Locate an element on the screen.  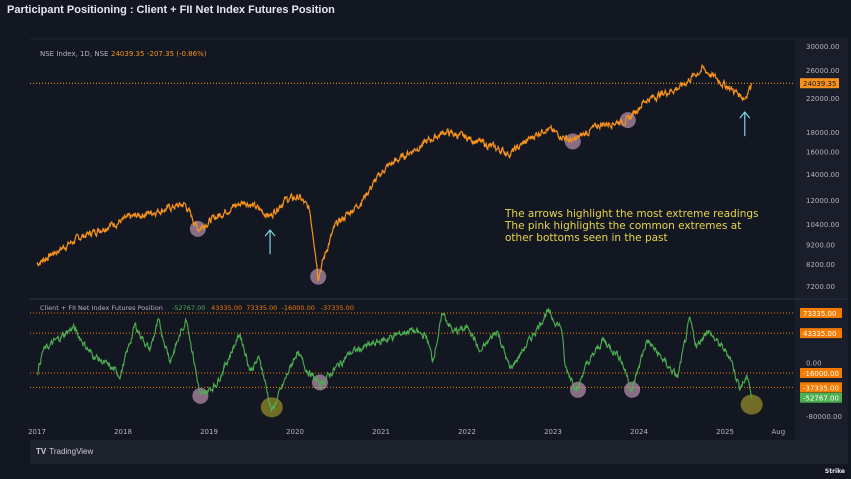
time-axis-tick: 2025 is located at coordinates (725, 432).